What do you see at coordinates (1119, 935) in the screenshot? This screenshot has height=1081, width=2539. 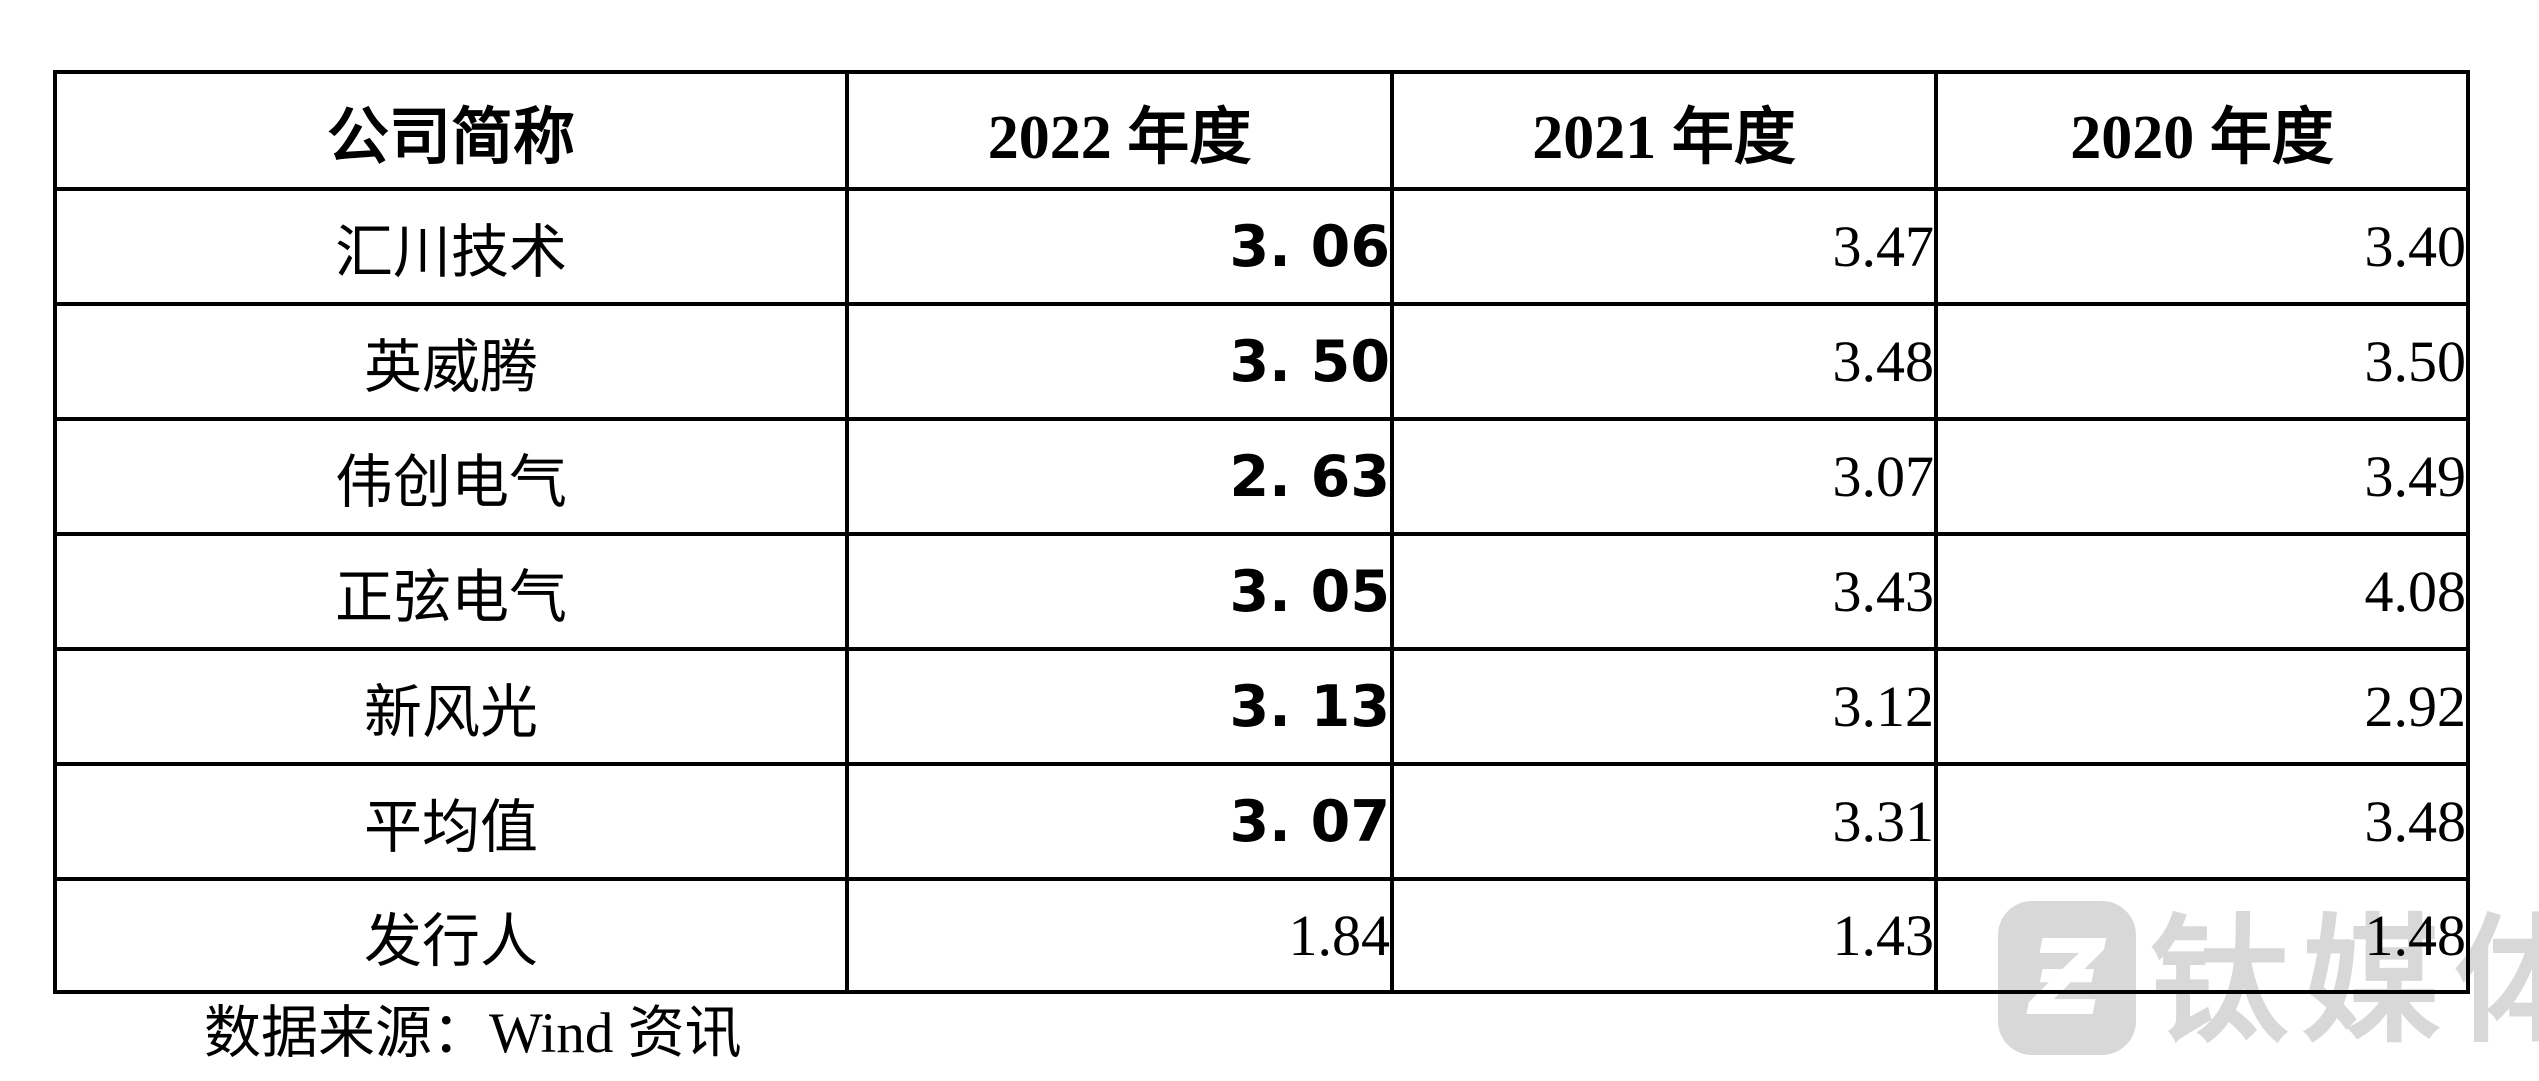 I see `value-2022-cell: 1.84` at bounding box center [1119, 935].